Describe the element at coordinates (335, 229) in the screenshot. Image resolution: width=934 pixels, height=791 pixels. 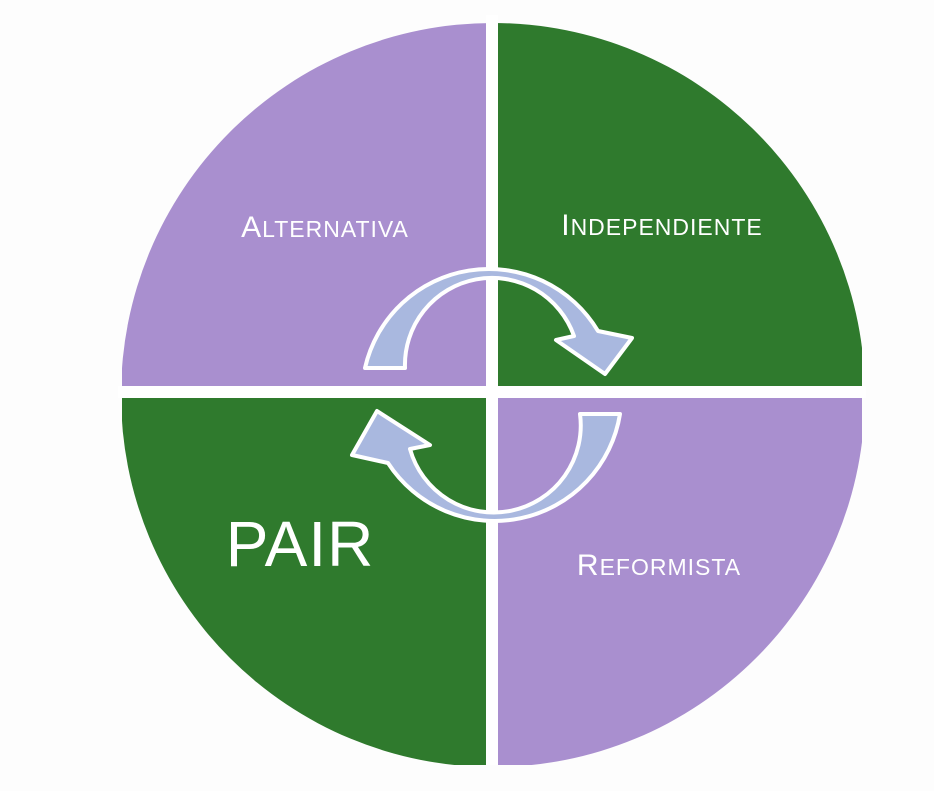
I see `label-alternativa-rest: LTERNATIVA` at that location.